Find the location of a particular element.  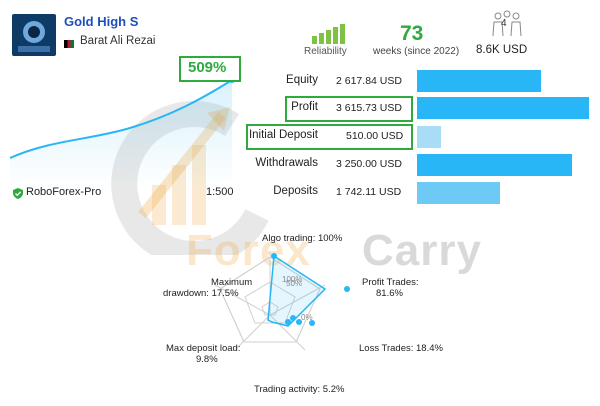

growth-chart is located at coordinates (122, 133).